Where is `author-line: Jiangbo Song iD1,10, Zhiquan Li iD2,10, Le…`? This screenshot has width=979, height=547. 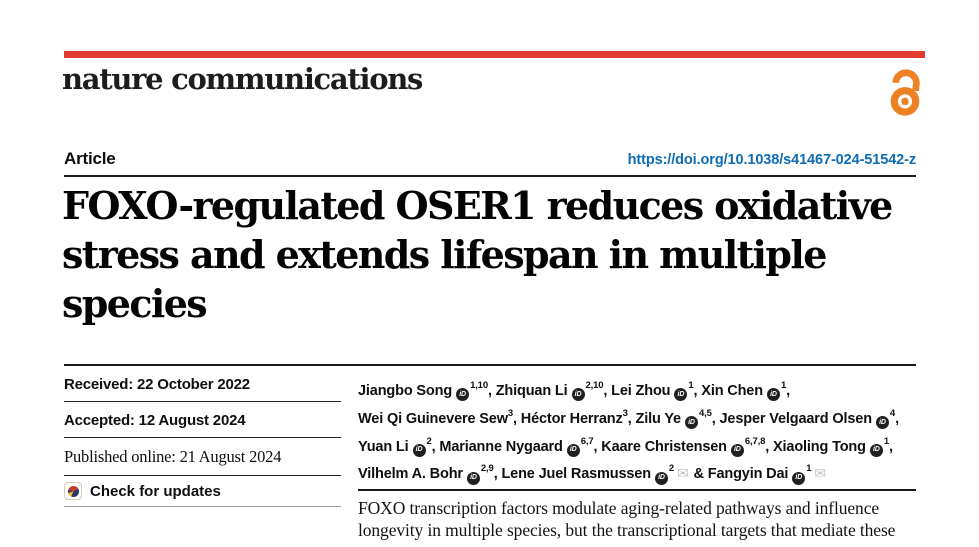 author-line: Jiangbo Song iD1,10, Zhiquan Li iD2,10, Le… is located at coordinates (663, 389).